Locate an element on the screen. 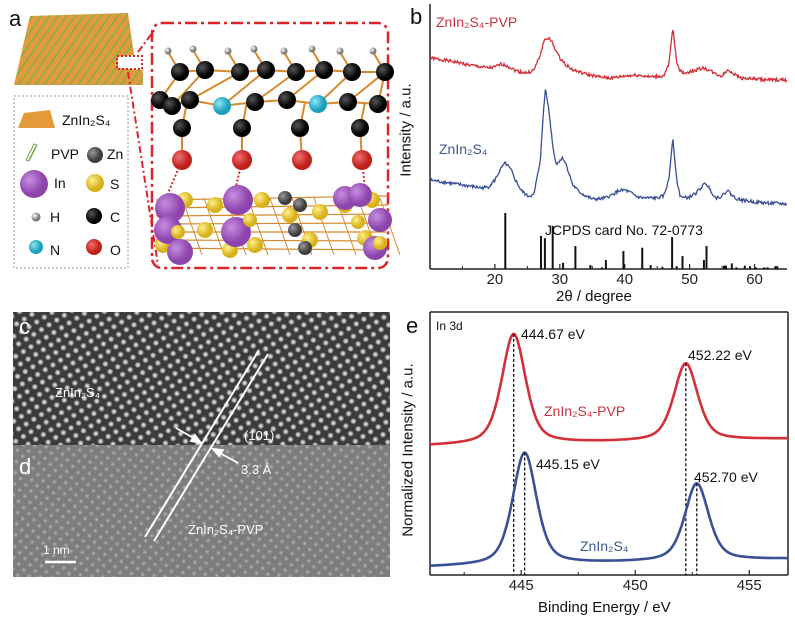 Image resolution: width=795 pixels, height=623 pixels. d-spacing-label: 3.3 Å is located at coordinates (256, 469).